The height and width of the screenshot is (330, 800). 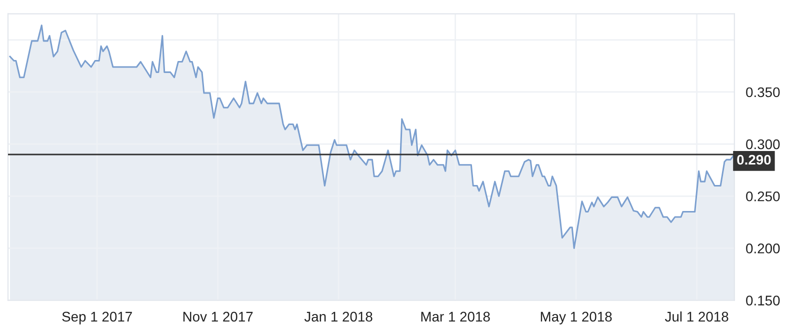 I want to click on y-tick-label: 0.250, so click(x=763, y=196).